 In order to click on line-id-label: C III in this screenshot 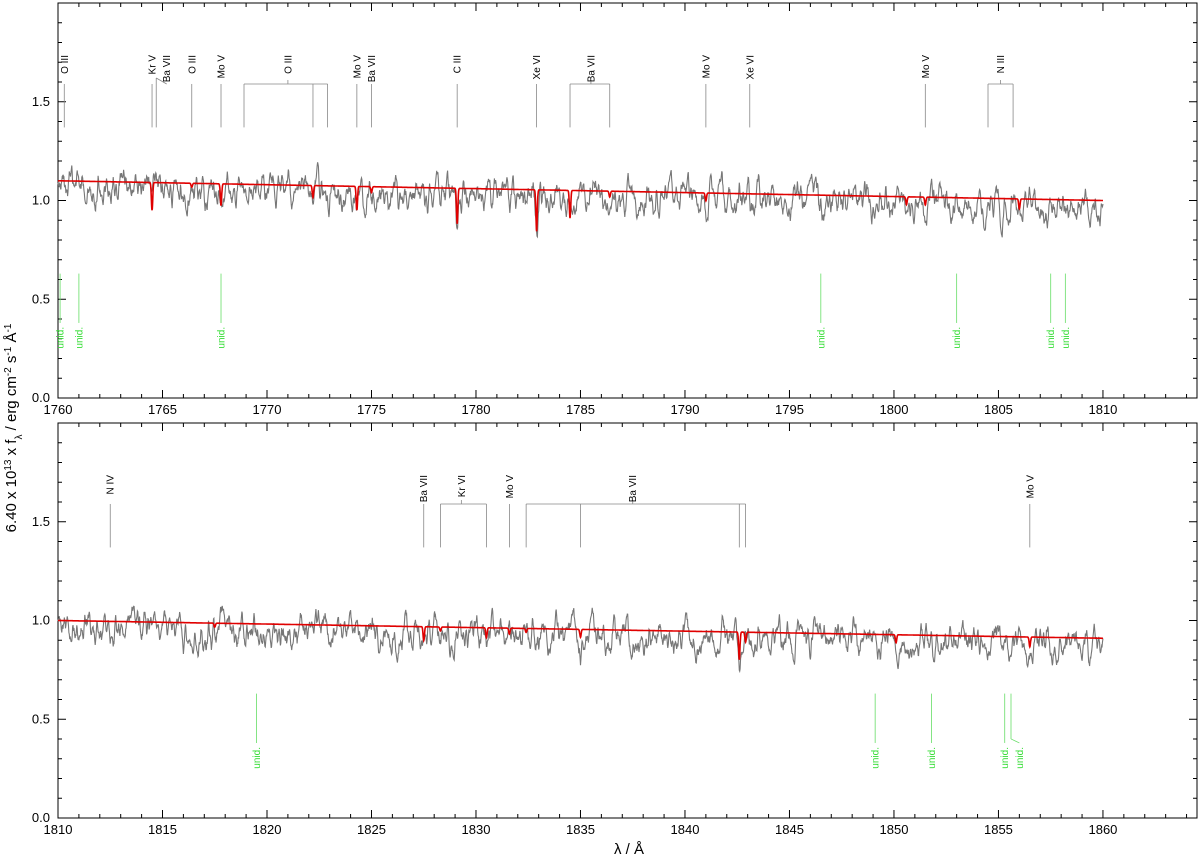, I will do `click(458, 64)`.